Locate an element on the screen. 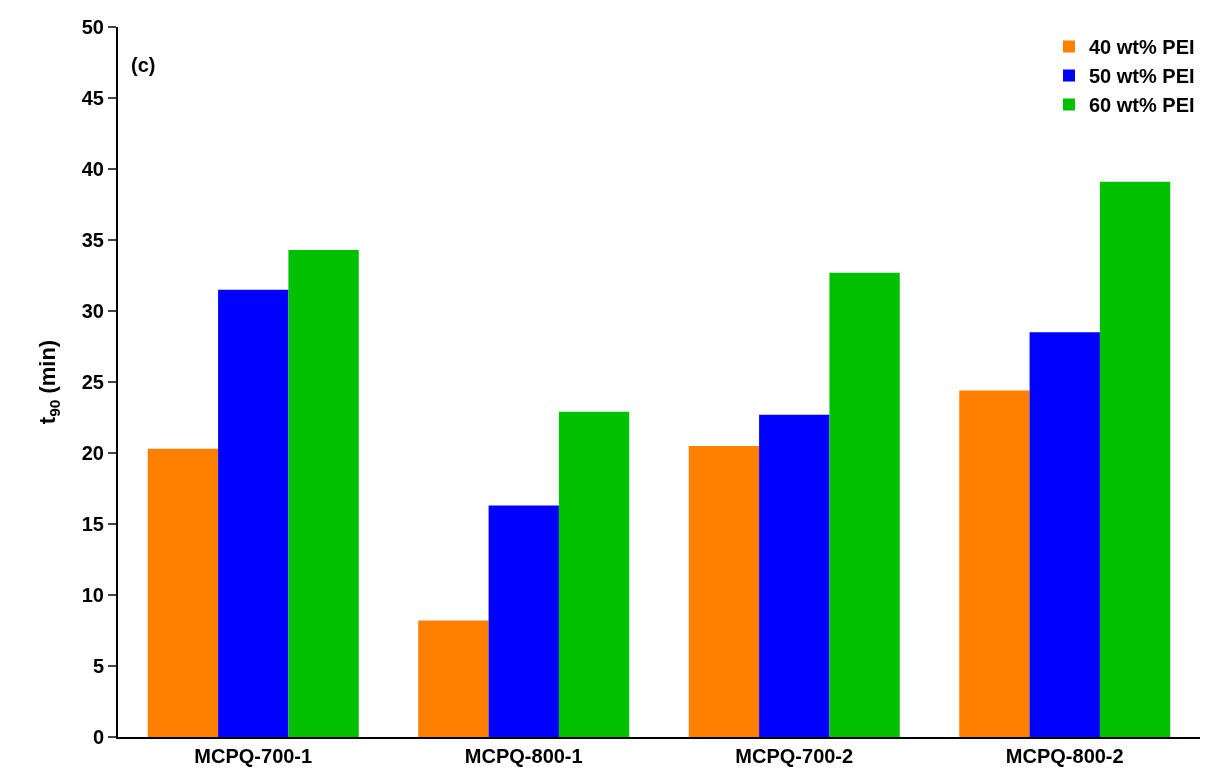 This screenshot has width=1206, height=775. annotation: (c) is located at coordinates (143, 65).